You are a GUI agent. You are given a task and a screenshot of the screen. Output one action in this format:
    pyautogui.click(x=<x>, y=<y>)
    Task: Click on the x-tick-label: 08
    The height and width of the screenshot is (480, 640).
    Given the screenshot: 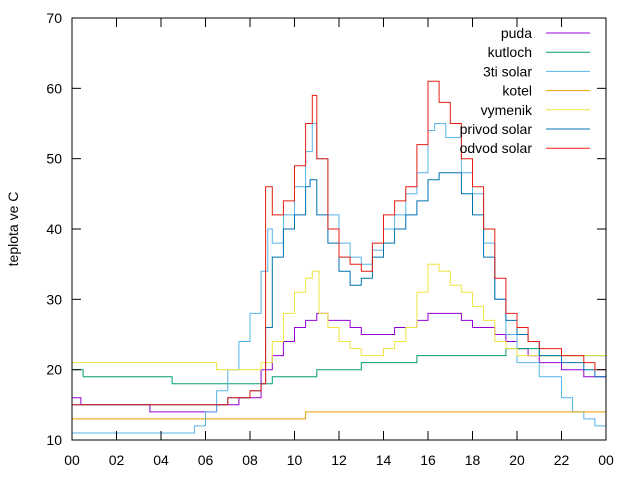 What is the action you would take?
    pyautogui.click(x=250, y=460)
    